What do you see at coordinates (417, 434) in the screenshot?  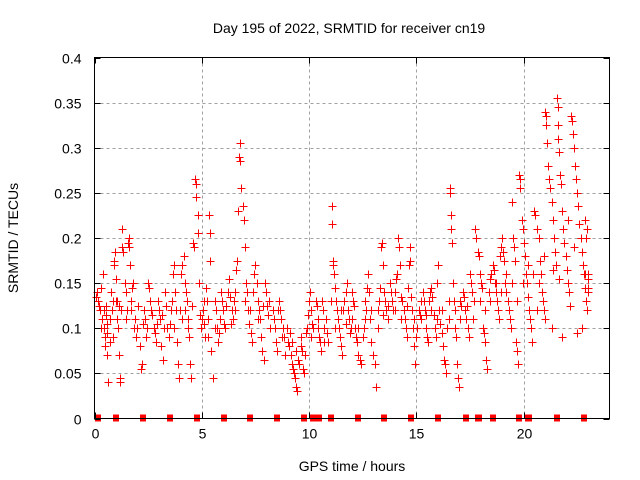 I see `x-tick-label: 15` at bounding box center [417, 434].